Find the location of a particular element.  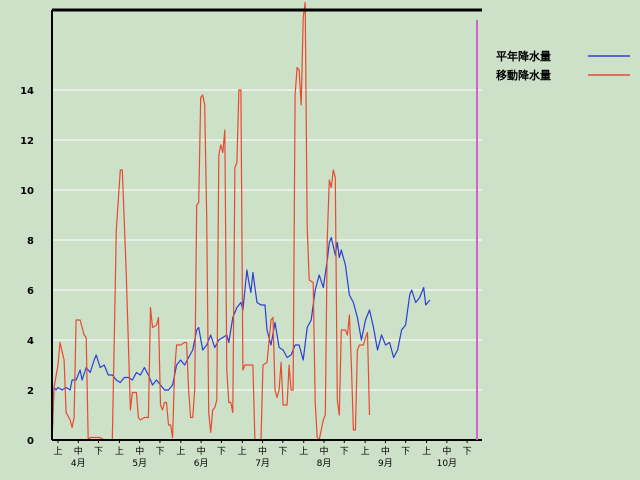

x-month-label: 5月 is located at coordinates (139, 463).